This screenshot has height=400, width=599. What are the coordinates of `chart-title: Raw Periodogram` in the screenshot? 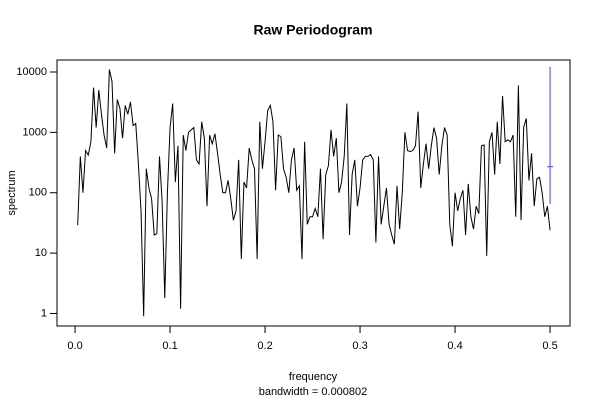 It's located at (312, 30).